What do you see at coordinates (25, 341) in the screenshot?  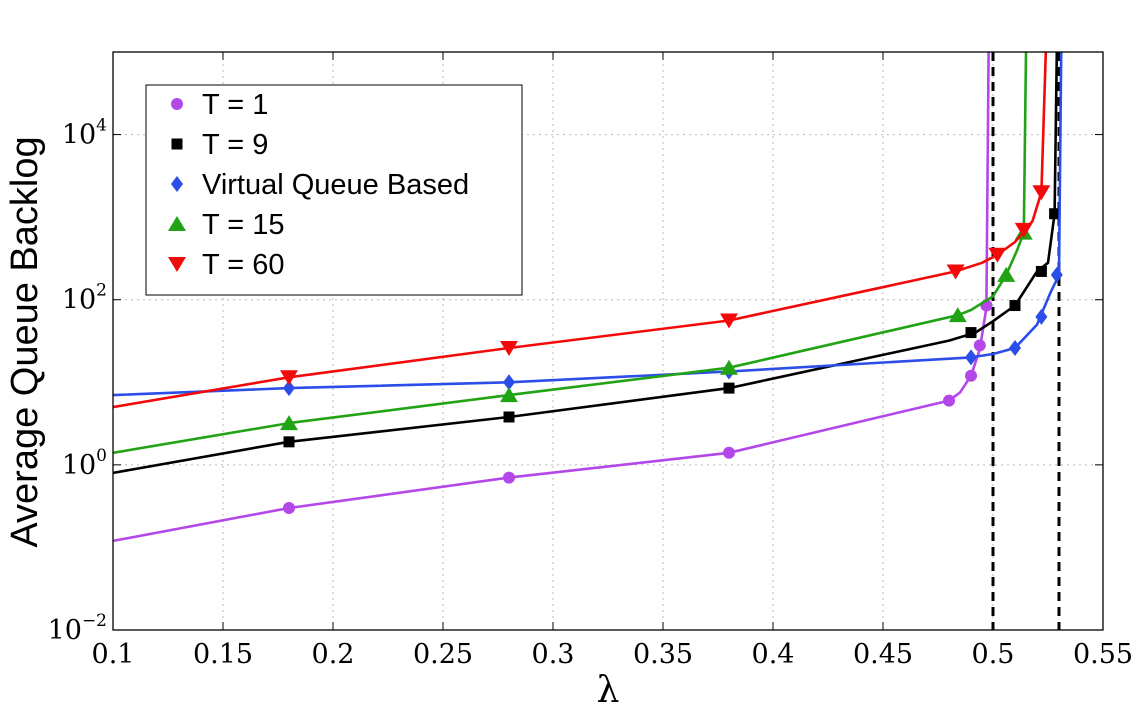 I see `y-axis-label: Average Queue Backlog` at bounding box center [25, 341].